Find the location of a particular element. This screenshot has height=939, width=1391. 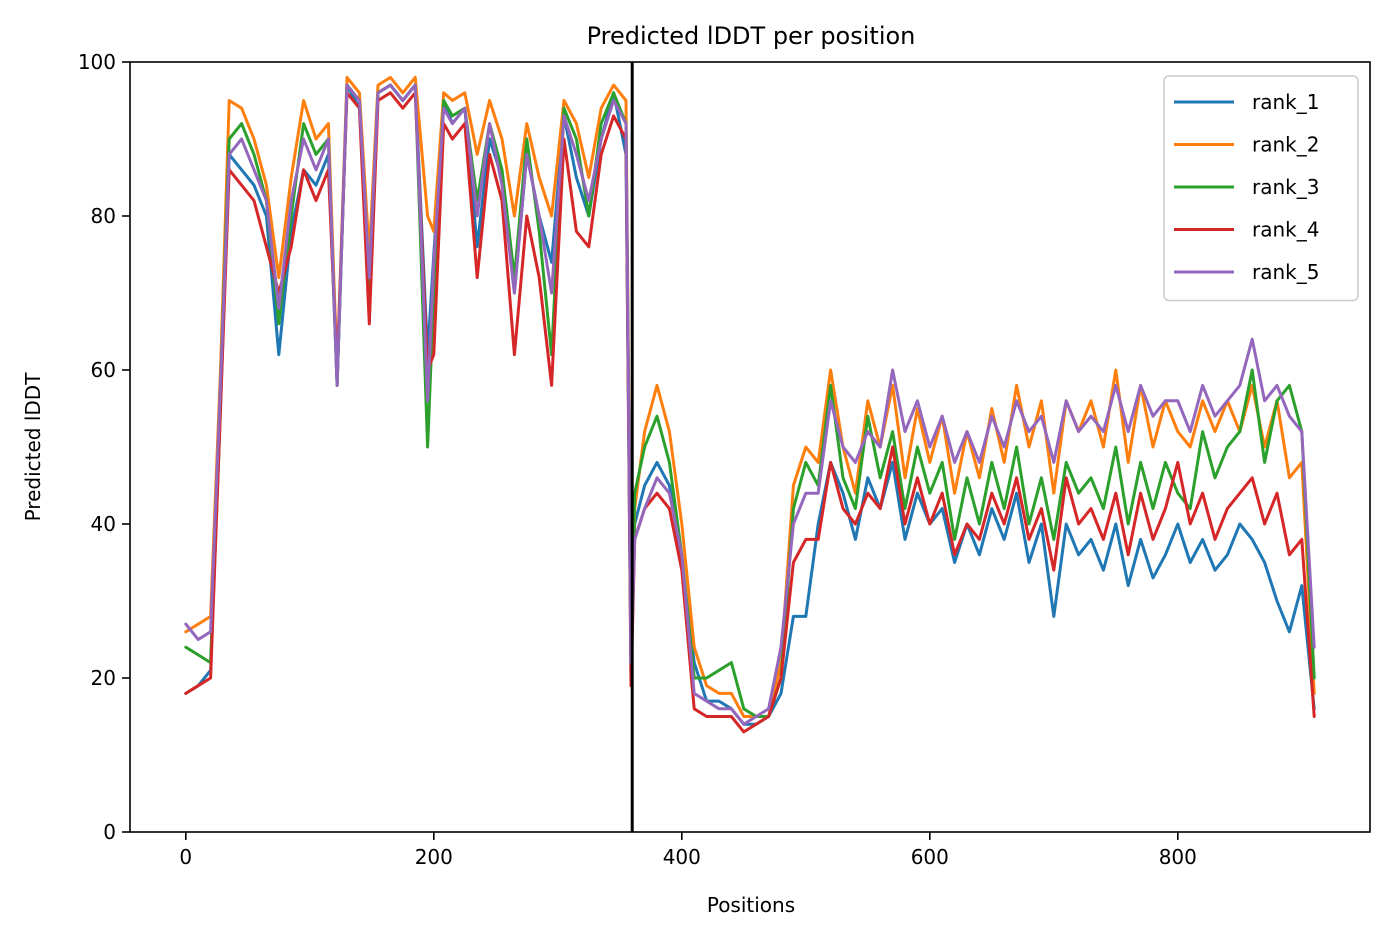

legend-label-rank_1: rank_1 is located at coordinates (1285, 102).